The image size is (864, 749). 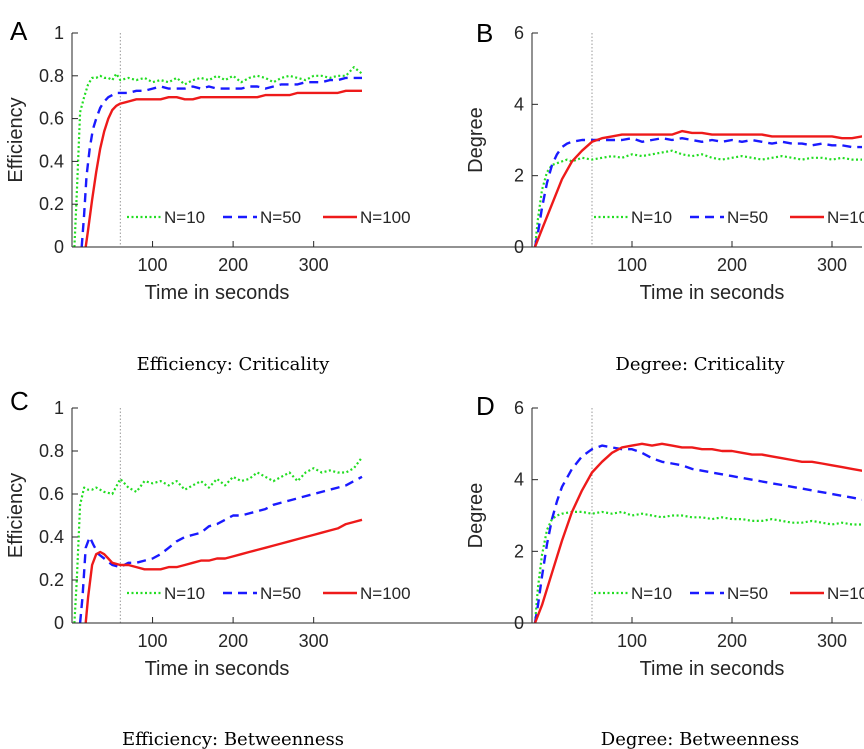 I want to click on panel-caption: Efficiency: Criticality, so click(x=233, y=364).